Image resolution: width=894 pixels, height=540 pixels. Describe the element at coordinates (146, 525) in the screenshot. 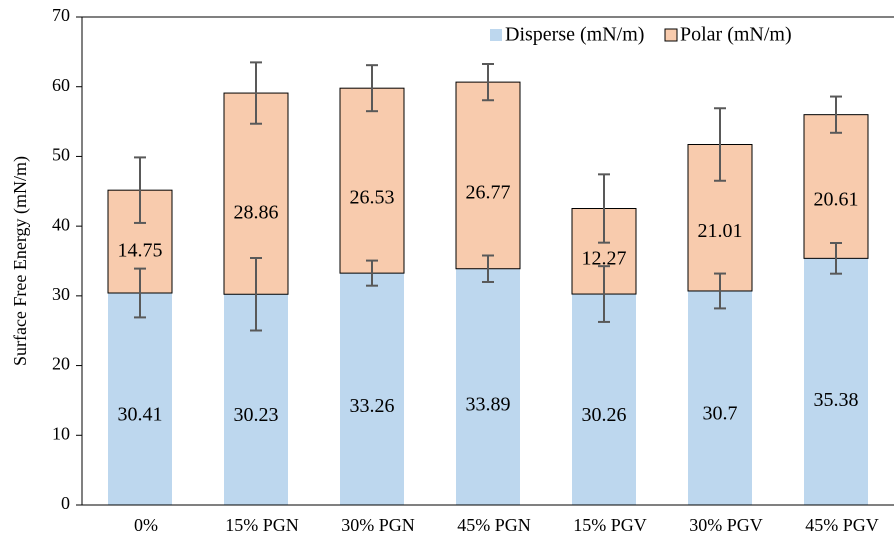

I see `x-tick-label: 0%` at that location.